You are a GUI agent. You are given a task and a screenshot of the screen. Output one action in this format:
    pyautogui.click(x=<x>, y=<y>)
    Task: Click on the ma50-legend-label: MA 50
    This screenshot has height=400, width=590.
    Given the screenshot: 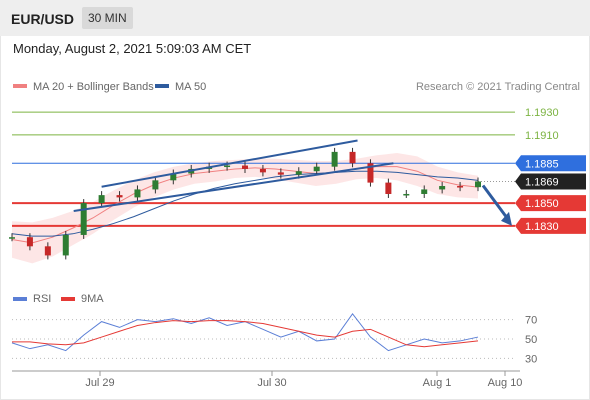 What is the action you would take?
    pyautogui.click(x=190, y=87)
    